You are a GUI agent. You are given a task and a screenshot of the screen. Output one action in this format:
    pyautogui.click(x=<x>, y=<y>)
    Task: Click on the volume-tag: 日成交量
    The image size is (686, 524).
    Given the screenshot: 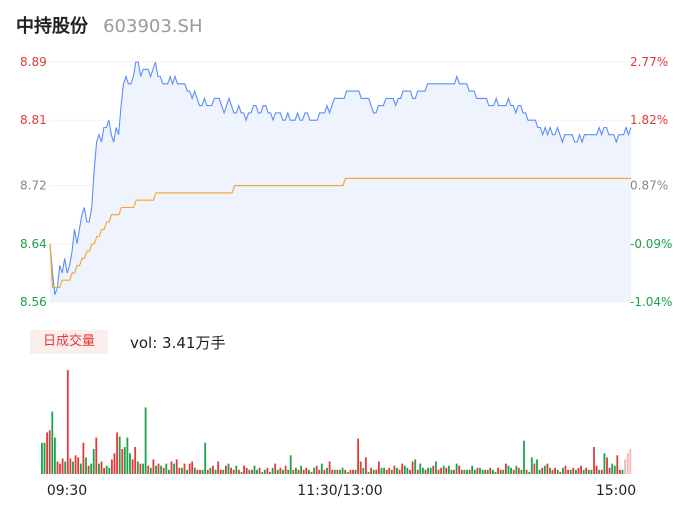 What is the action you would take?
    pyautogui.click(x=69, y=342)
    